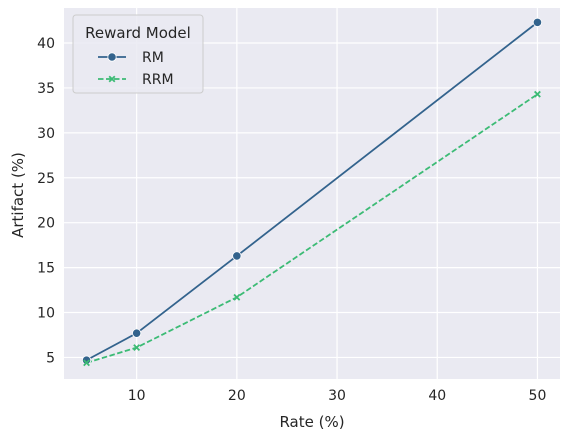 The width and height of the screenshot is (572, 441). I want to click on legend-box, so click(138, 54).